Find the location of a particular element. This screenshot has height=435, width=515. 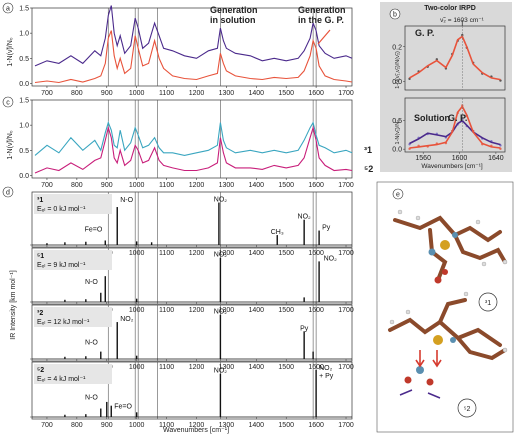

panel-c-letter: c is located at coordinates (8, 103).